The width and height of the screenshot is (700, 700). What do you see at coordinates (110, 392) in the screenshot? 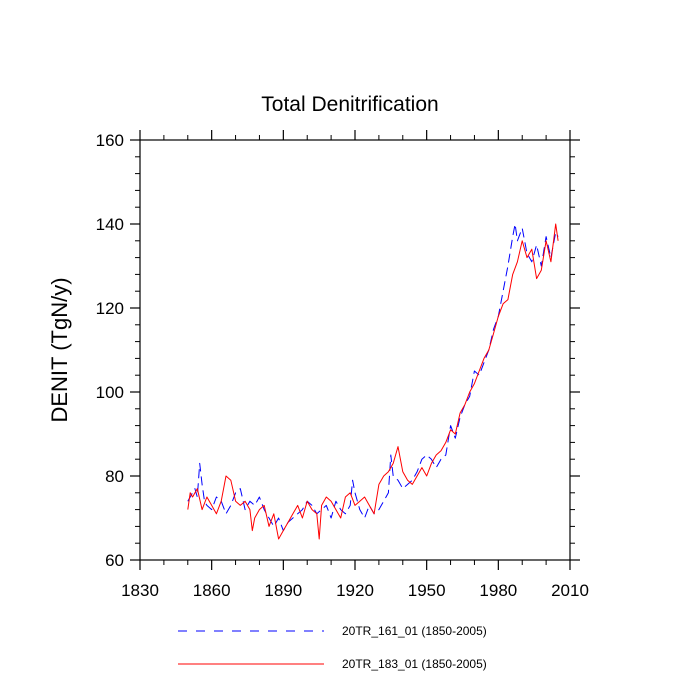
I see `y-tick-label: 100` at bounding box center [110, 392].